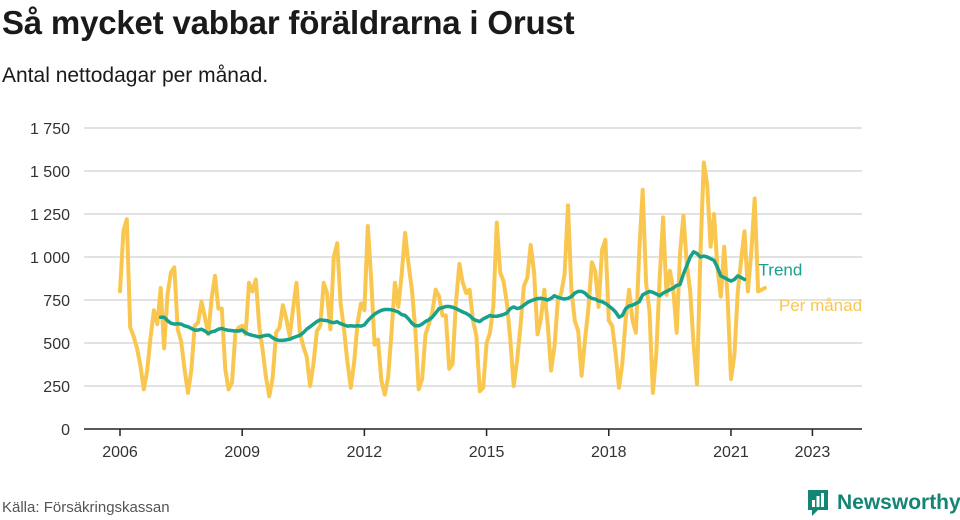  I want to click on y-tick-label: 750, so click(56, 301).